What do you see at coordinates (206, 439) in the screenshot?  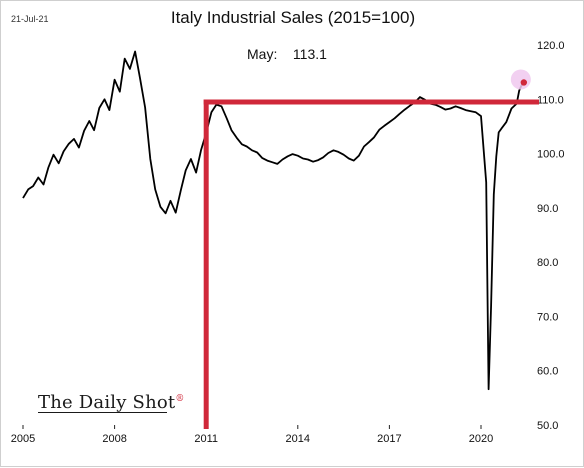 I see `x-tick-label: 2011` at bounding box center [206, 439].